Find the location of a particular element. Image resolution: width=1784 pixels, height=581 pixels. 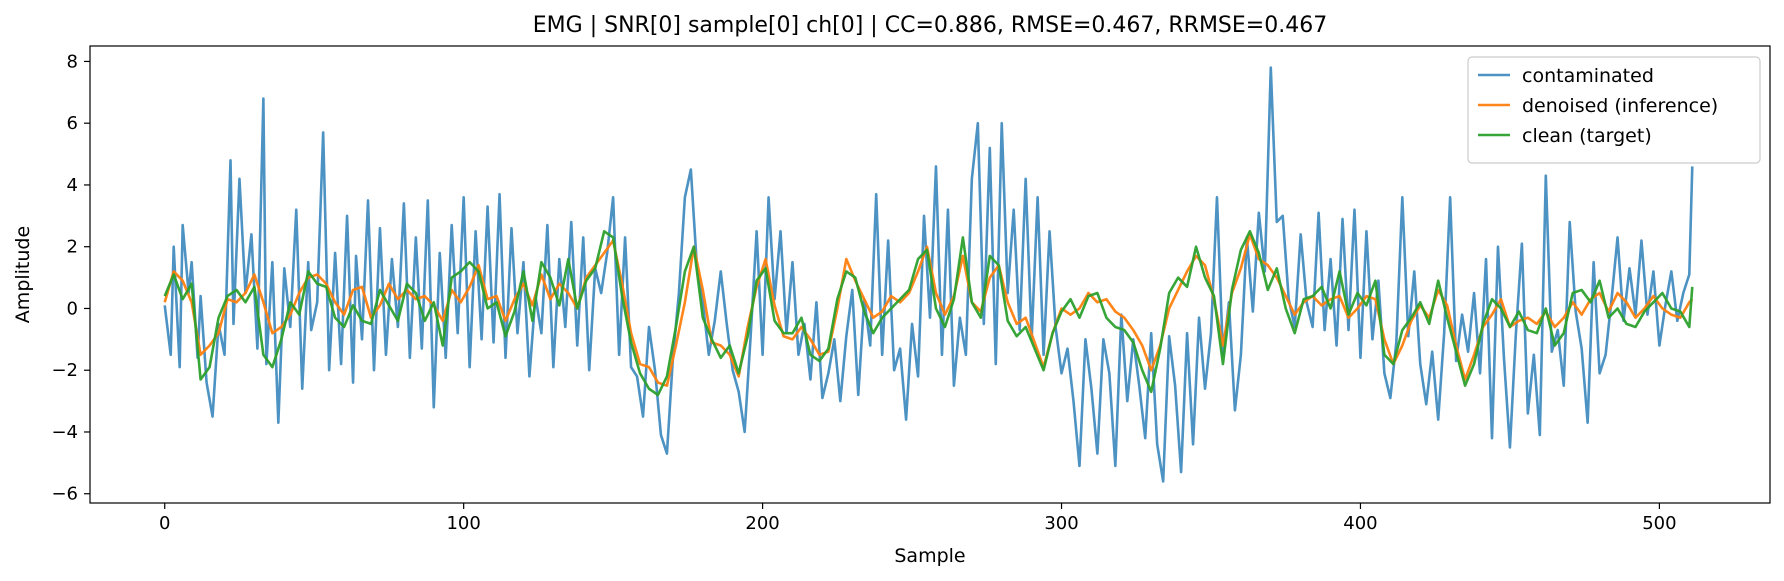

y-tick-label: 2 is located at coordinates (72, 247).